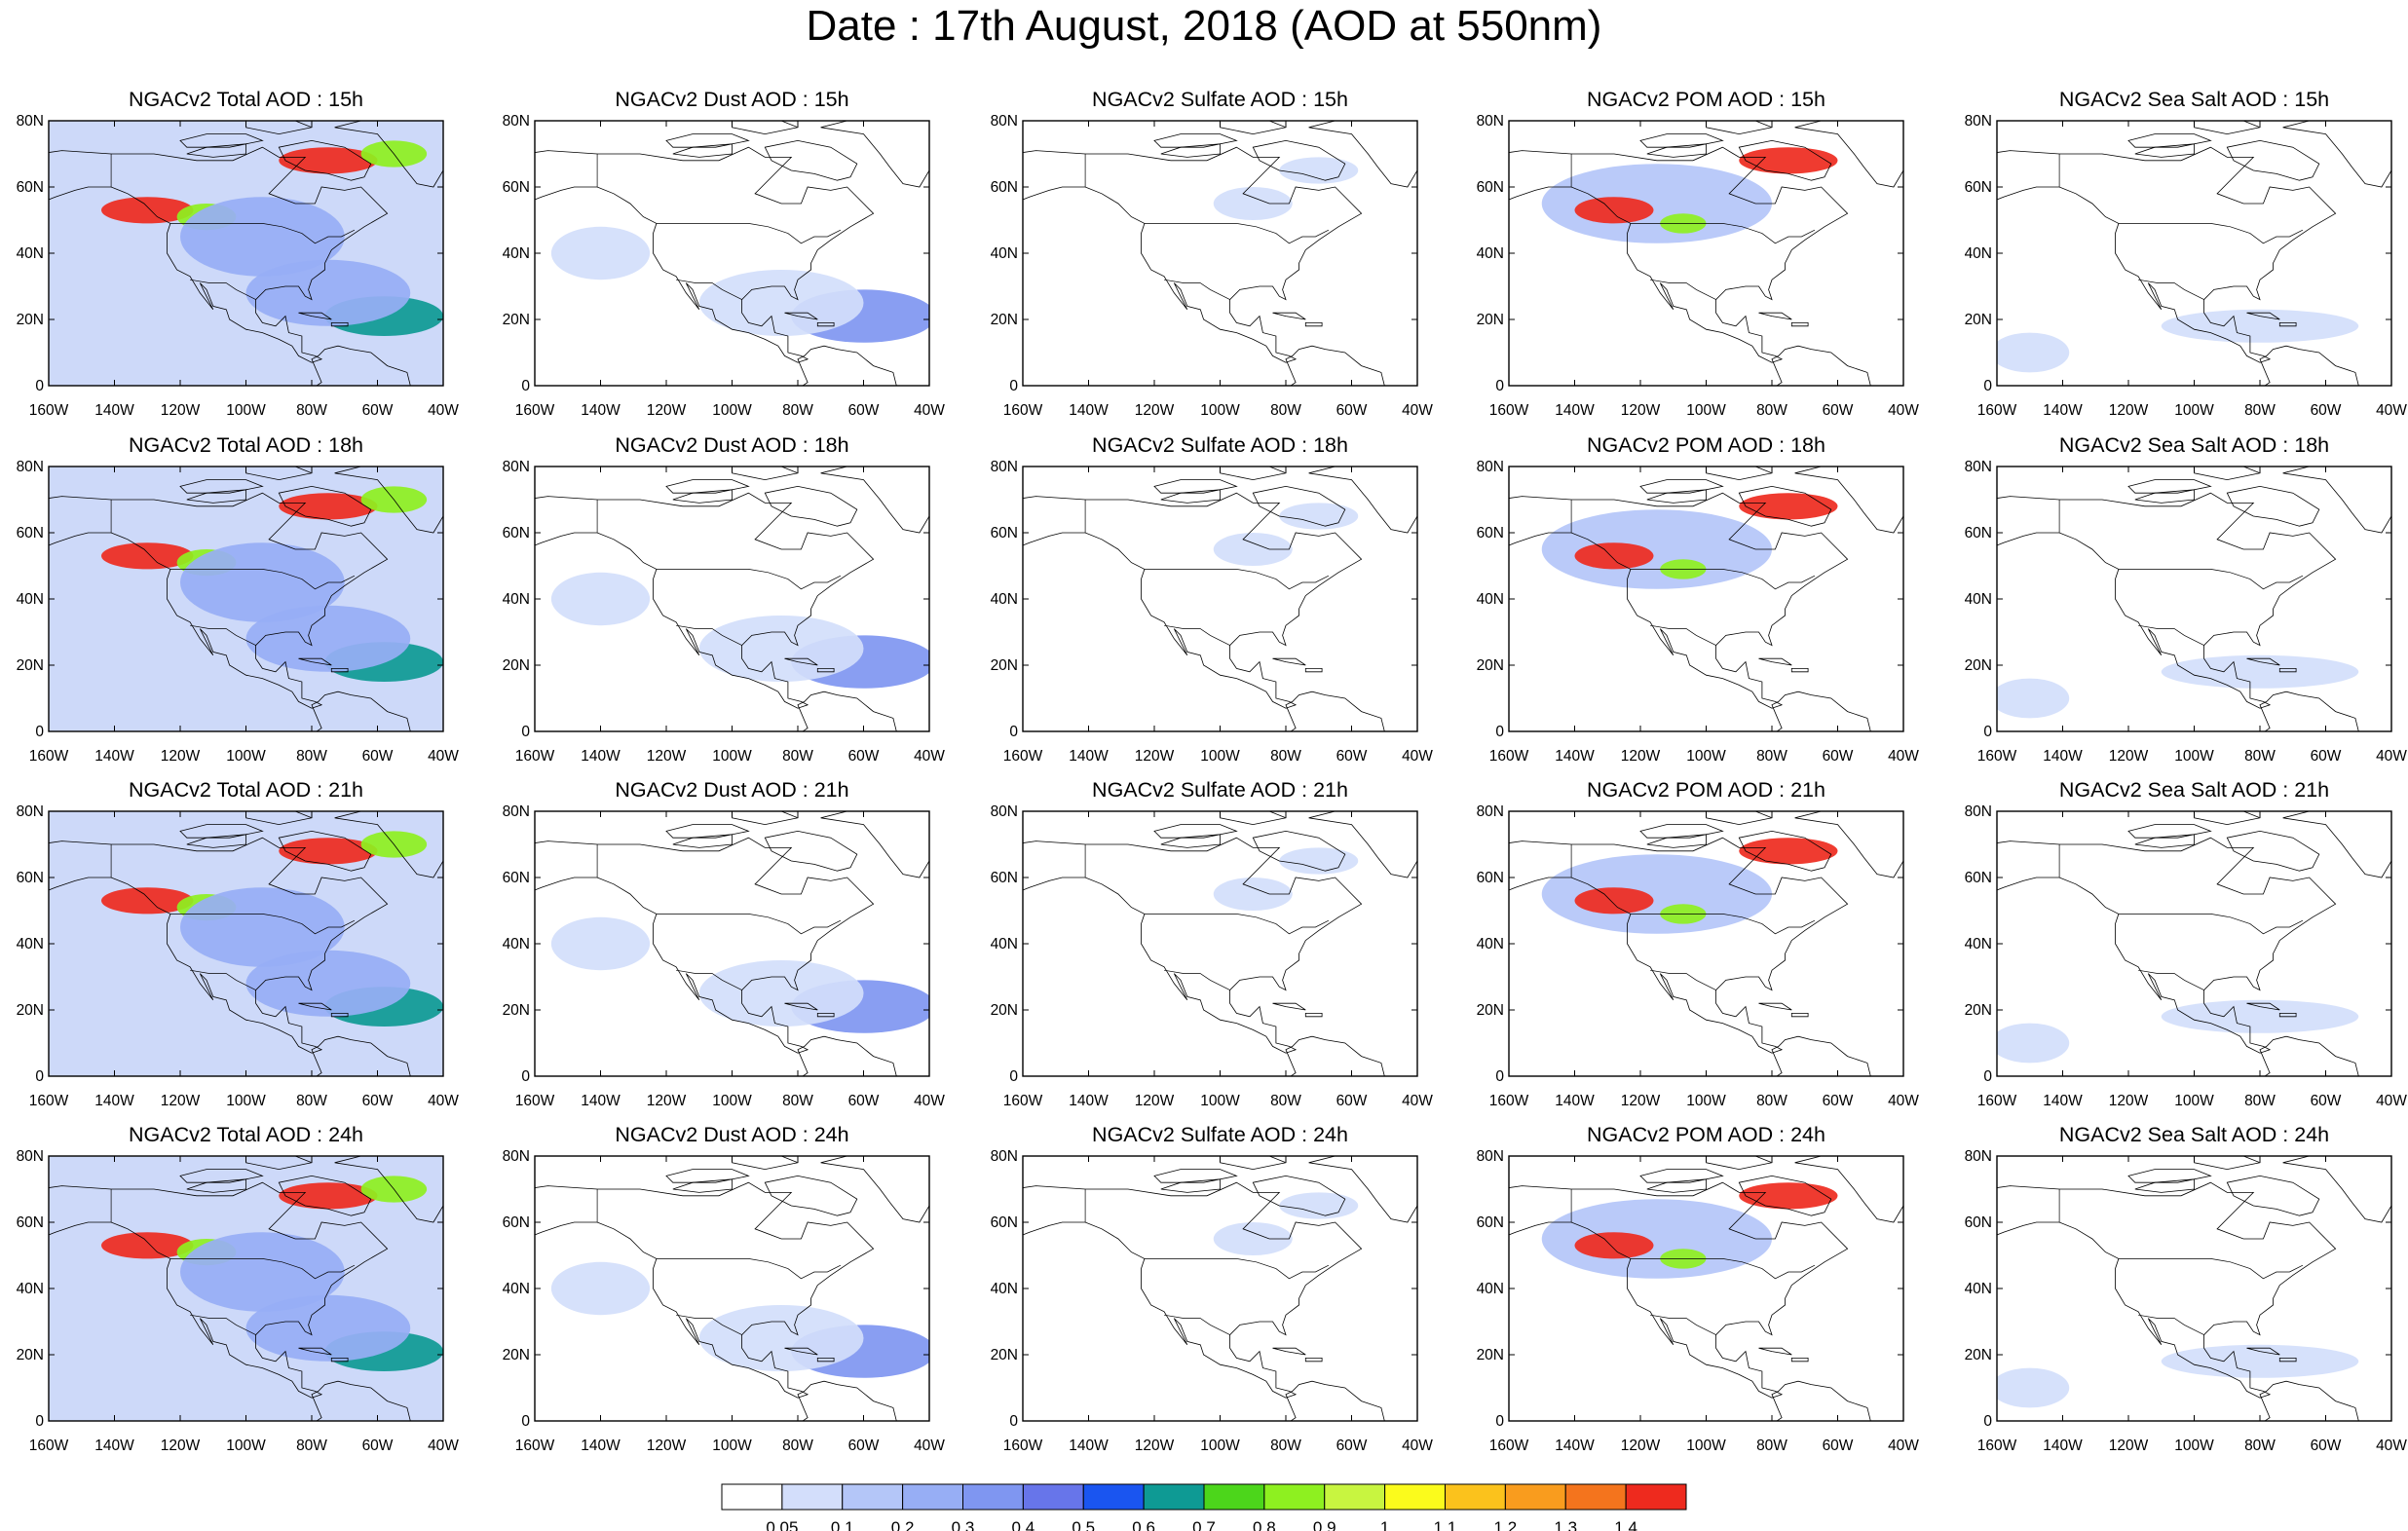 Image resolution: width=2408 pixels, height=1531 pixels. What do you see at coordinates (2194, 1134) in the screenshot?
I see `panel-title: NGACv2 Sea Salt AOD : 24h` at bounding box center [2194, 1134].